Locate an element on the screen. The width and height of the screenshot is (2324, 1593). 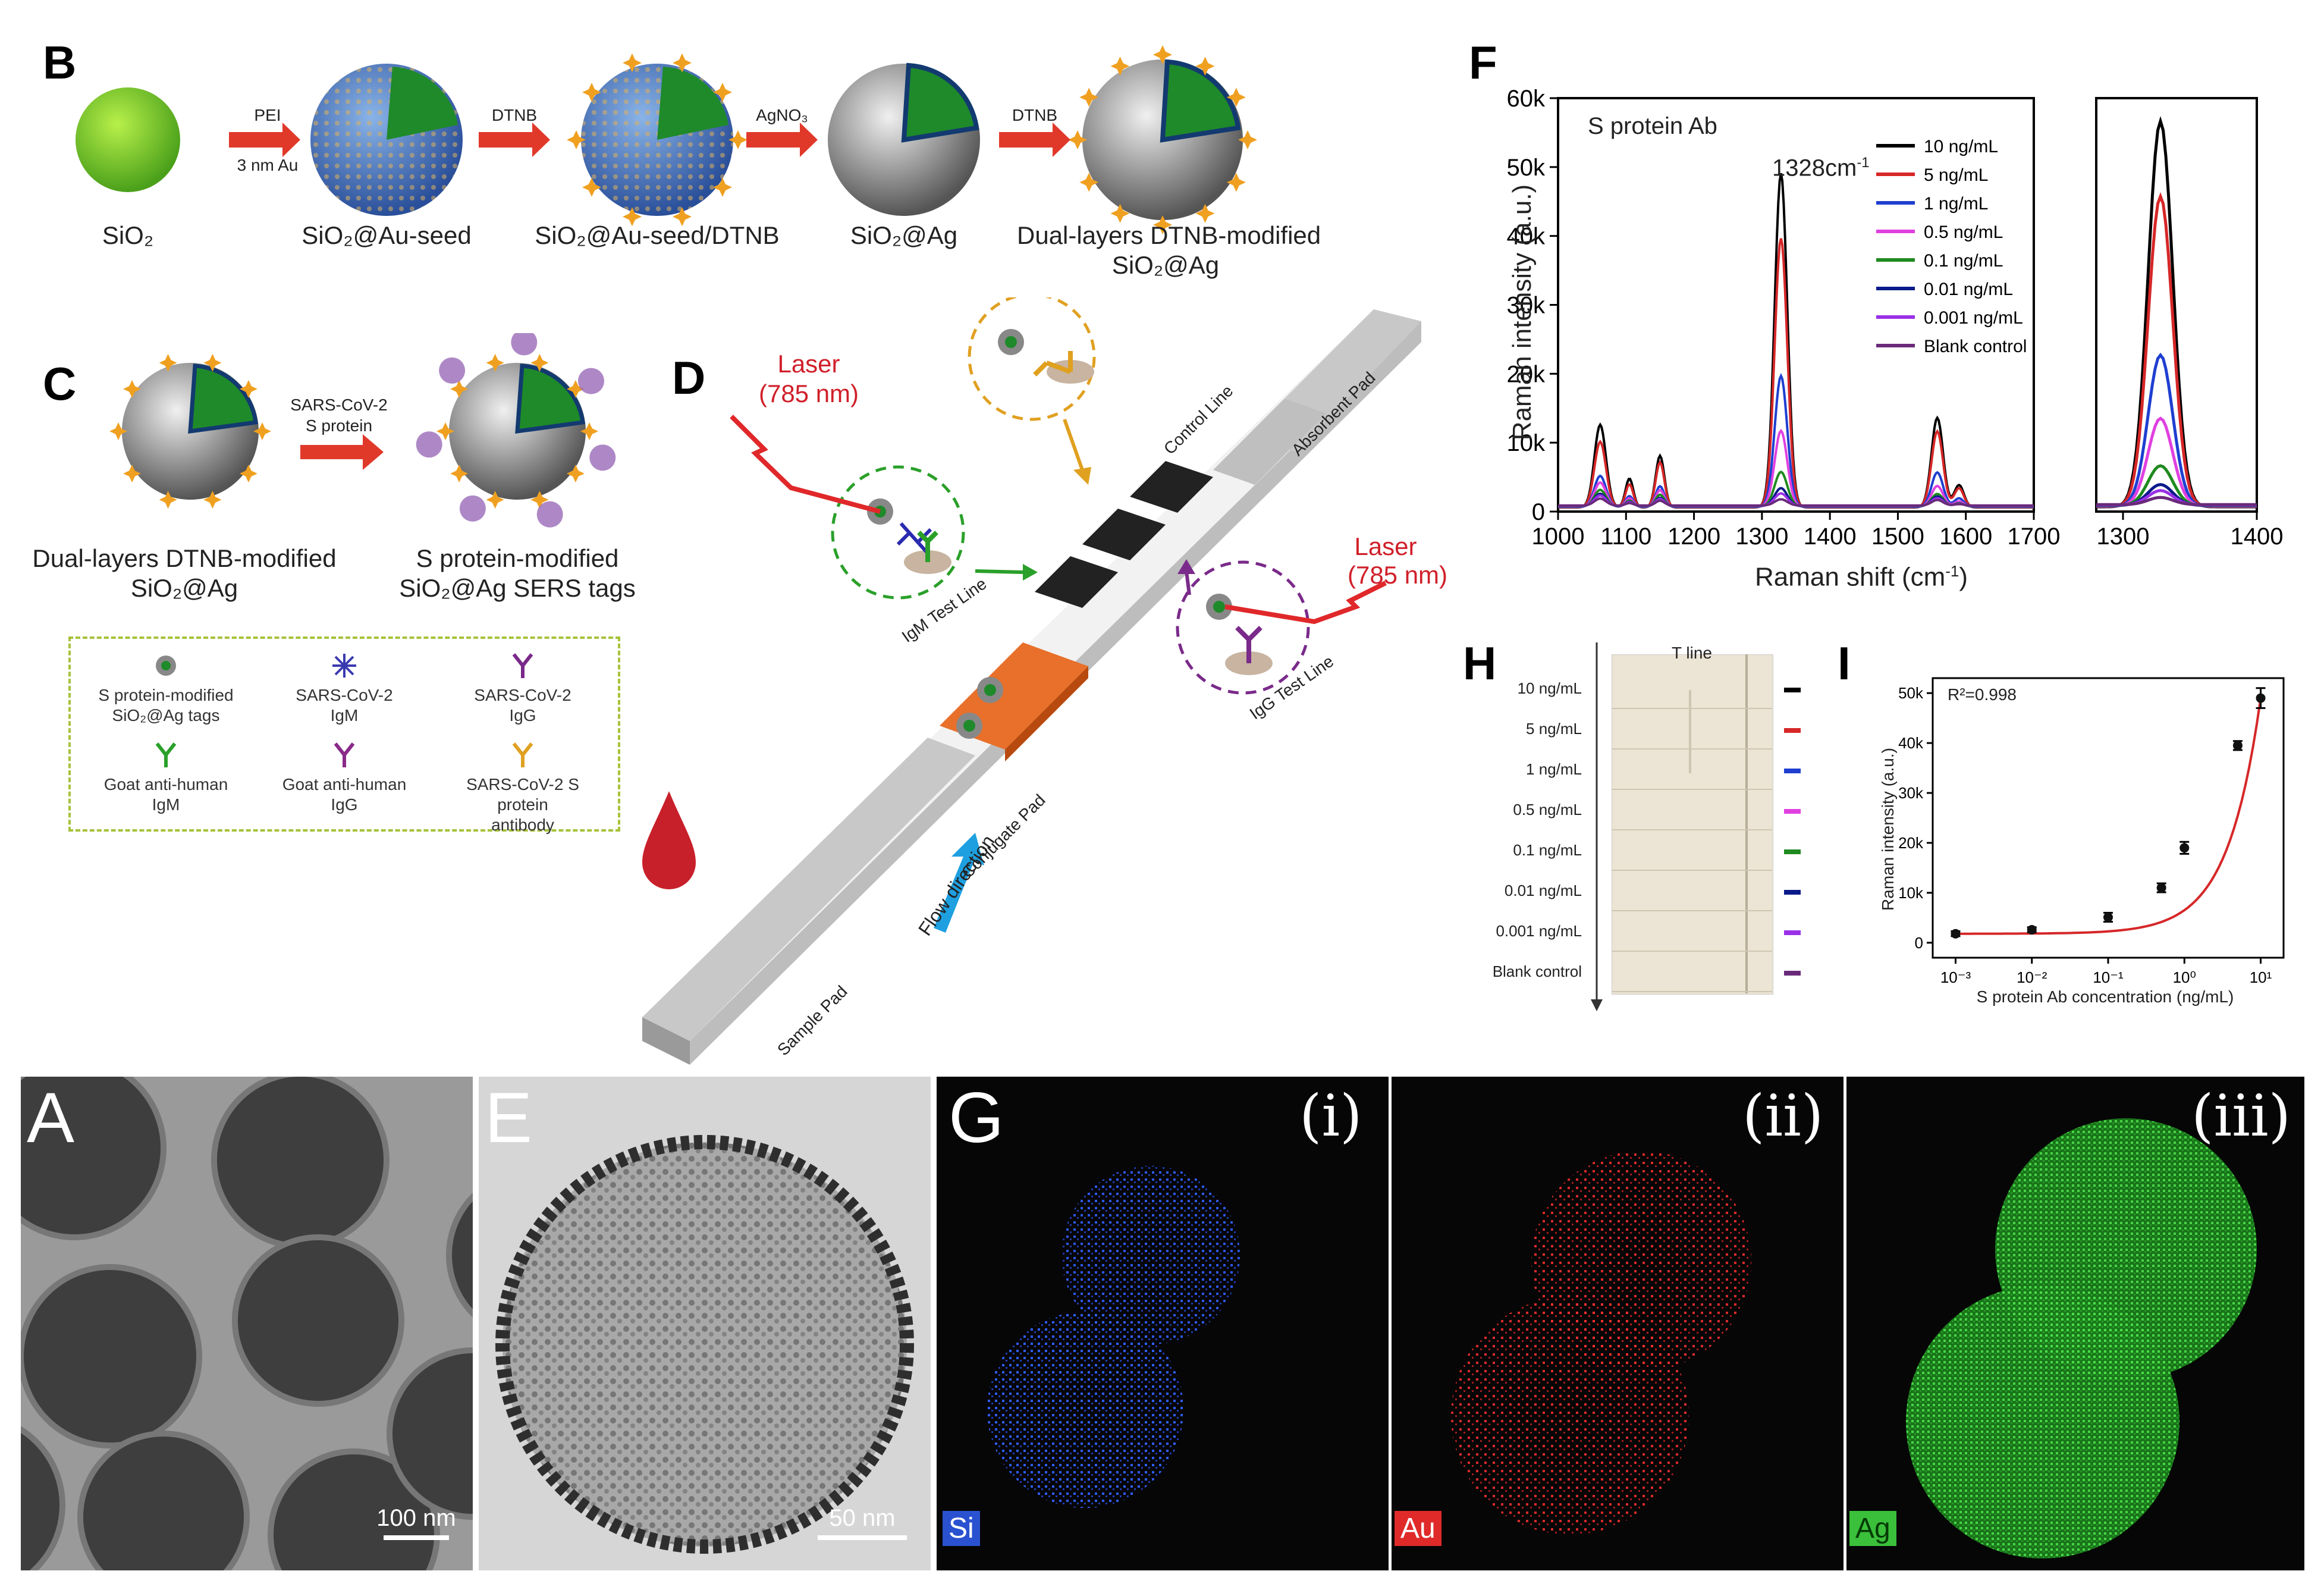
legend-item-igg: SARS-CoV-2 IgG is located at coordinates (522, 688).